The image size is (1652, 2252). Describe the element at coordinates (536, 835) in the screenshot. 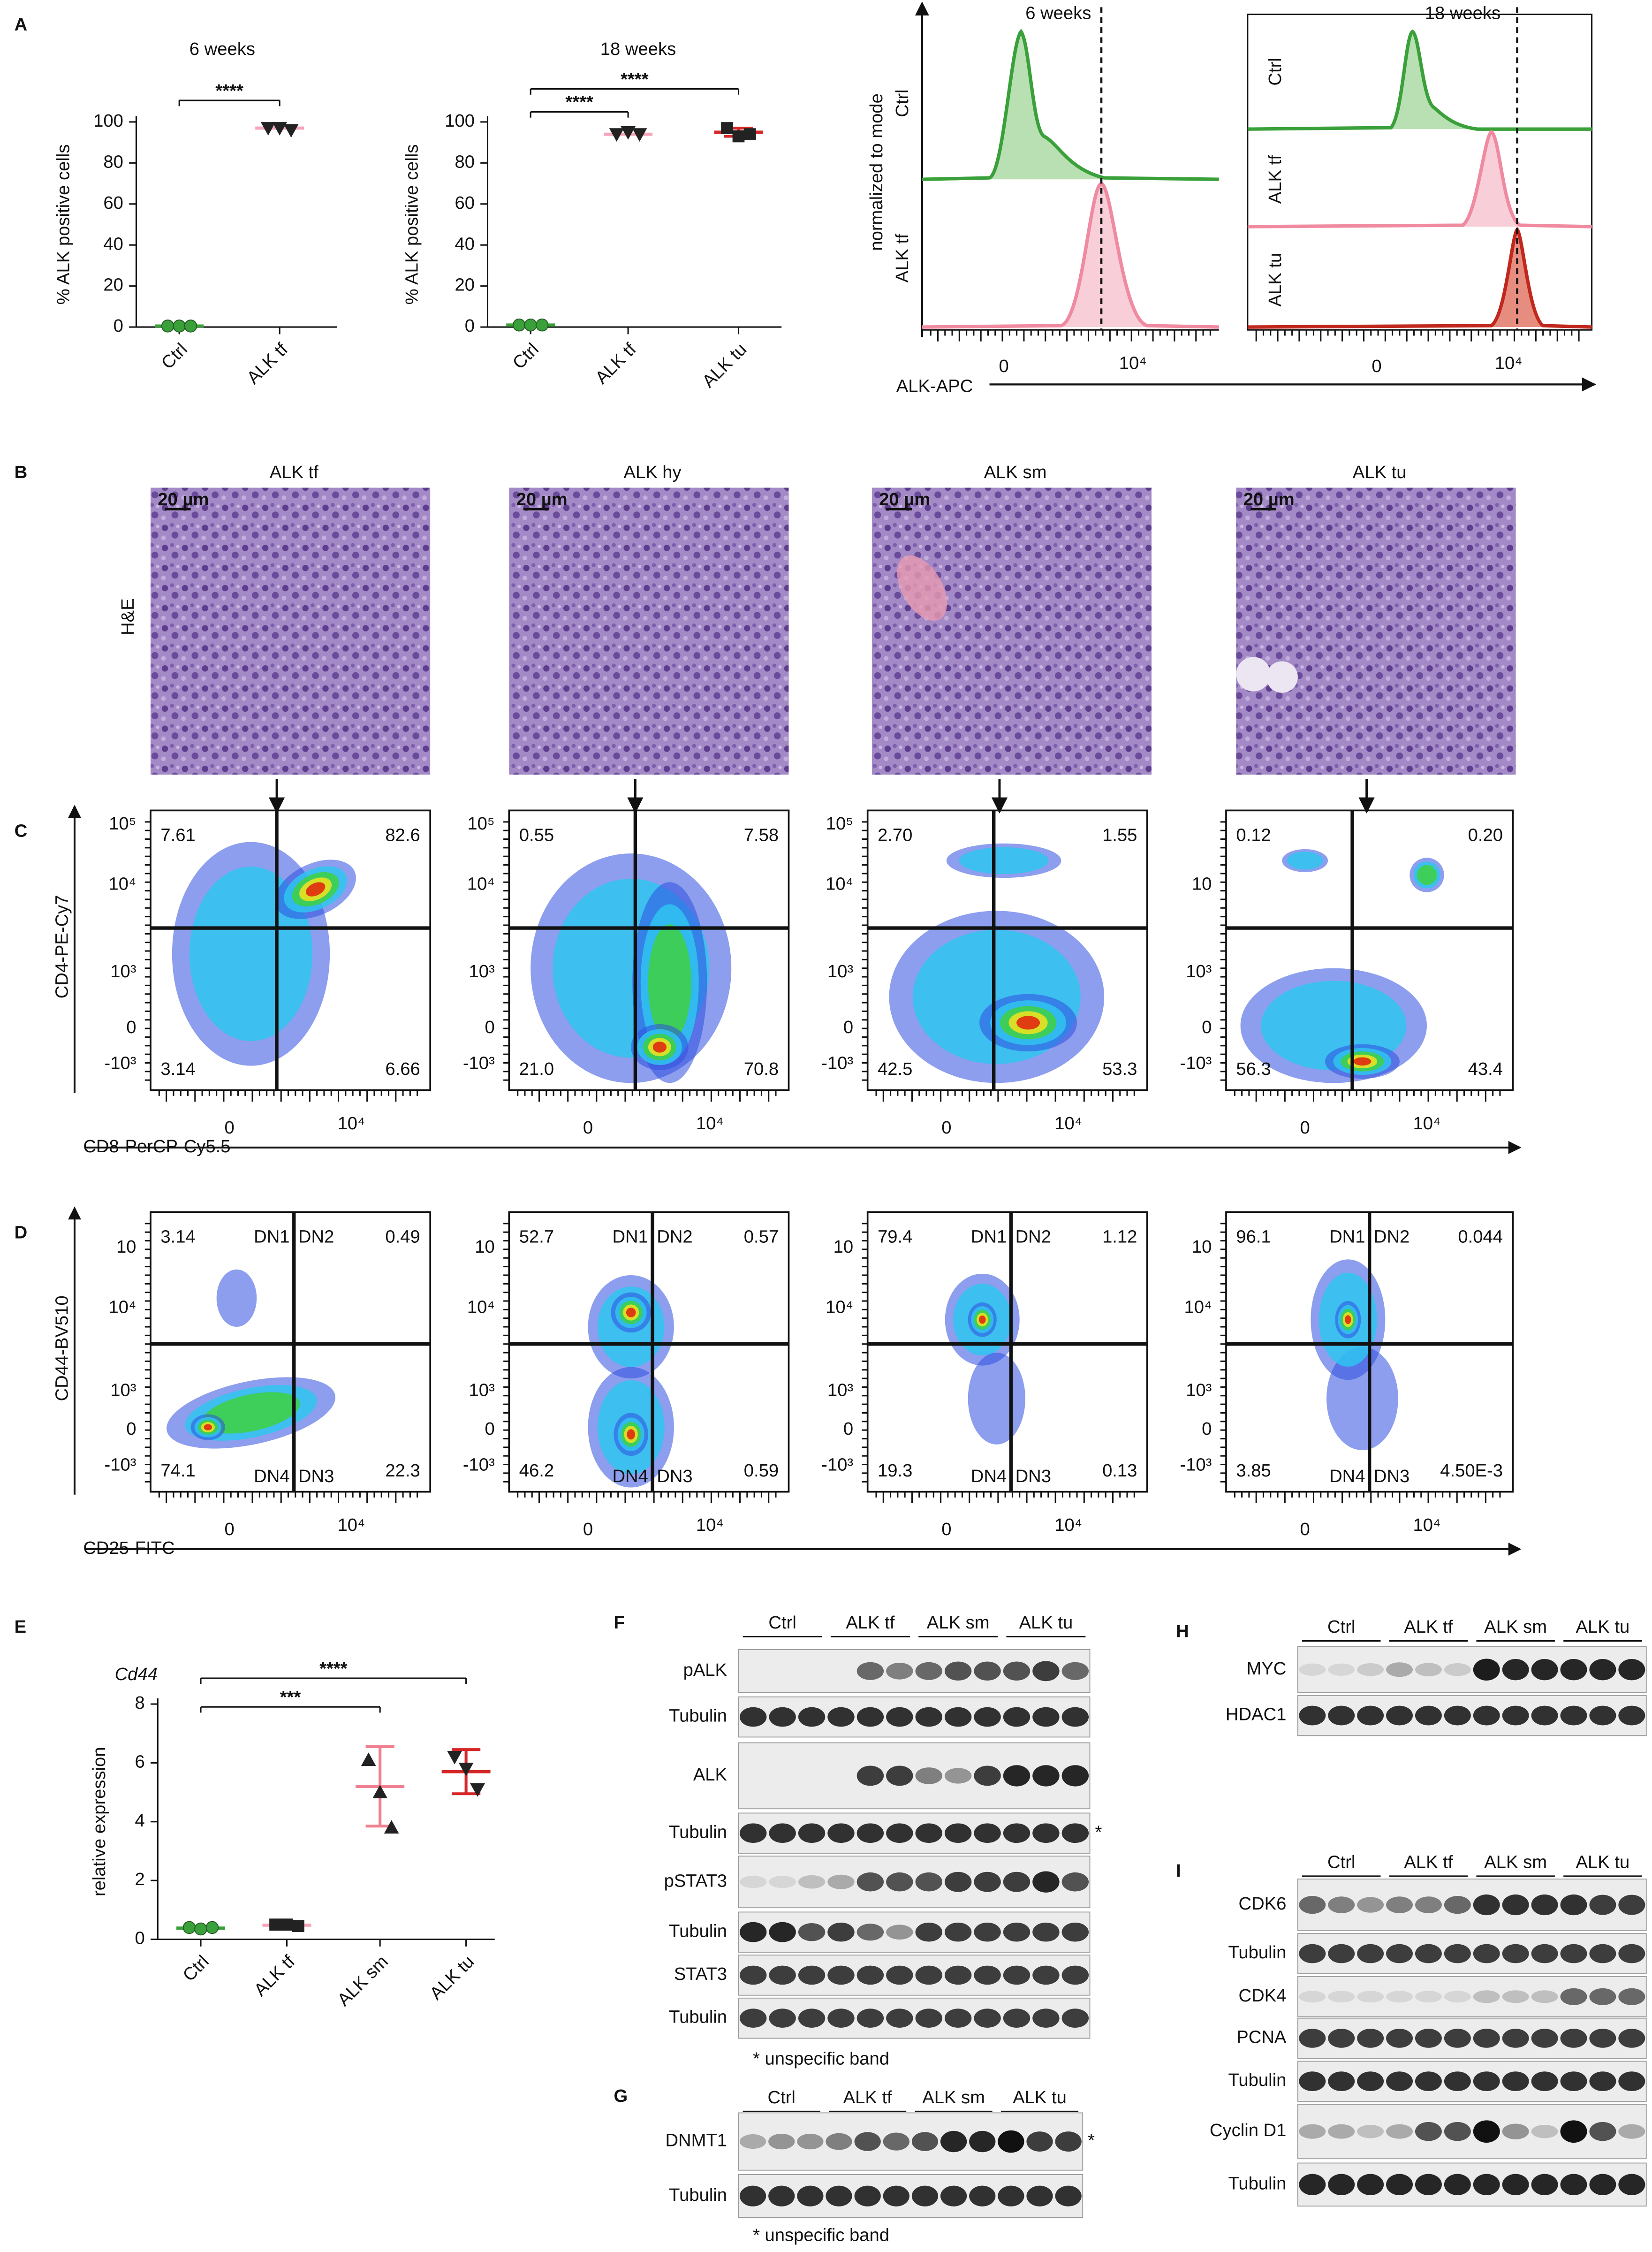

I see `quadrant-value: 0.55` at that location.